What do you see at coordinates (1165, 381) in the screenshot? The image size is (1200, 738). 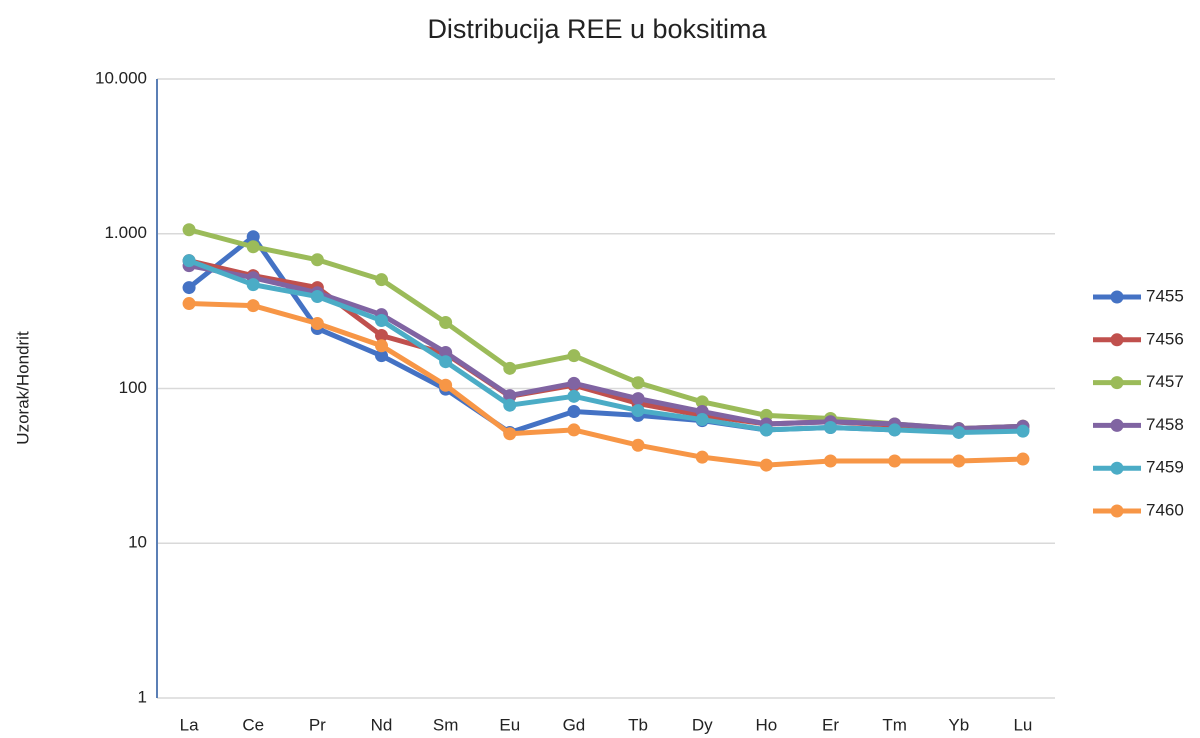 I see `legend-label: 7457` at bounding box center [1165, 381].